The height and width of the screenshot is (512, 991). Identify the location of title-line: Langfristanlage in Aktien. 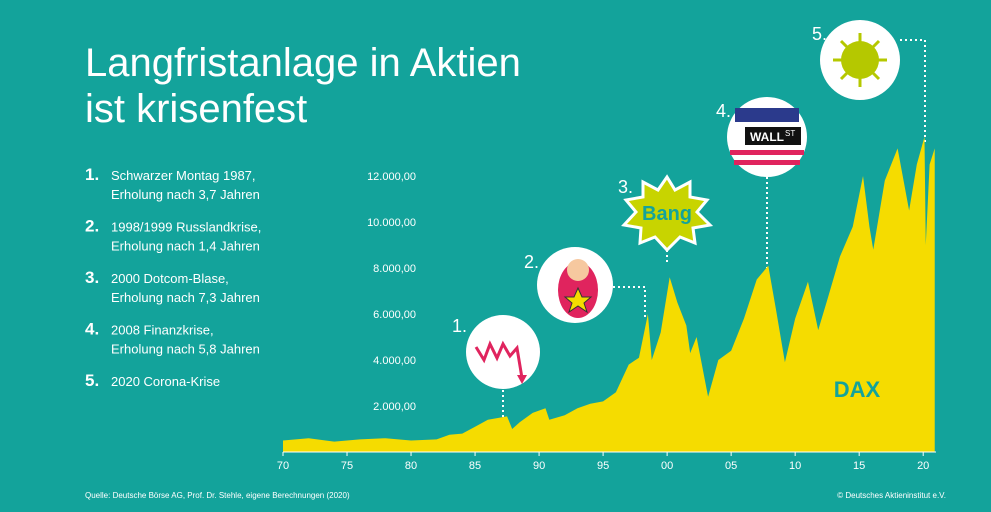
(303, 63).